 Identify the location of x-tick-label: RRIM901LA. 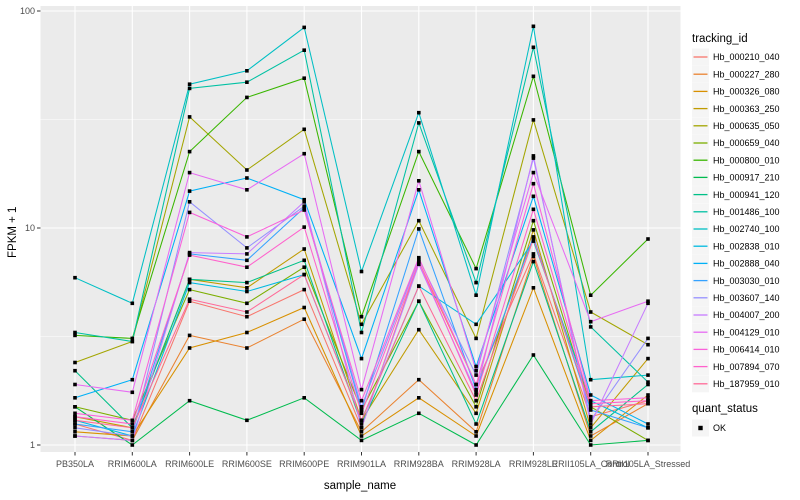
(361, 464).